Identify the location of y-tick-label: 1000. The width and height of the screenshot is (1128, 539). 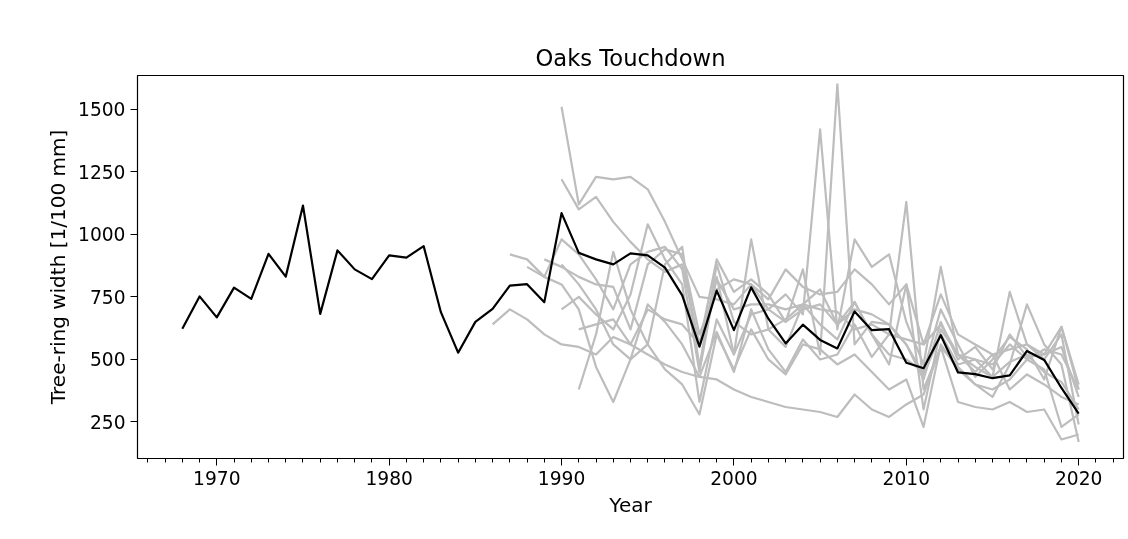
(102, 235).